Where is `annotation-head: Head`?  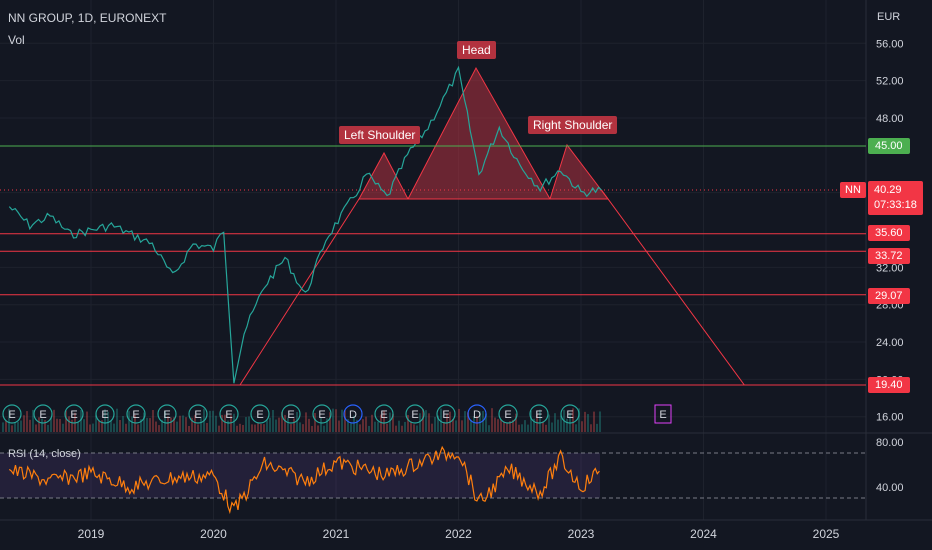 annotation-head: Head is located at coordinates (476, 50).